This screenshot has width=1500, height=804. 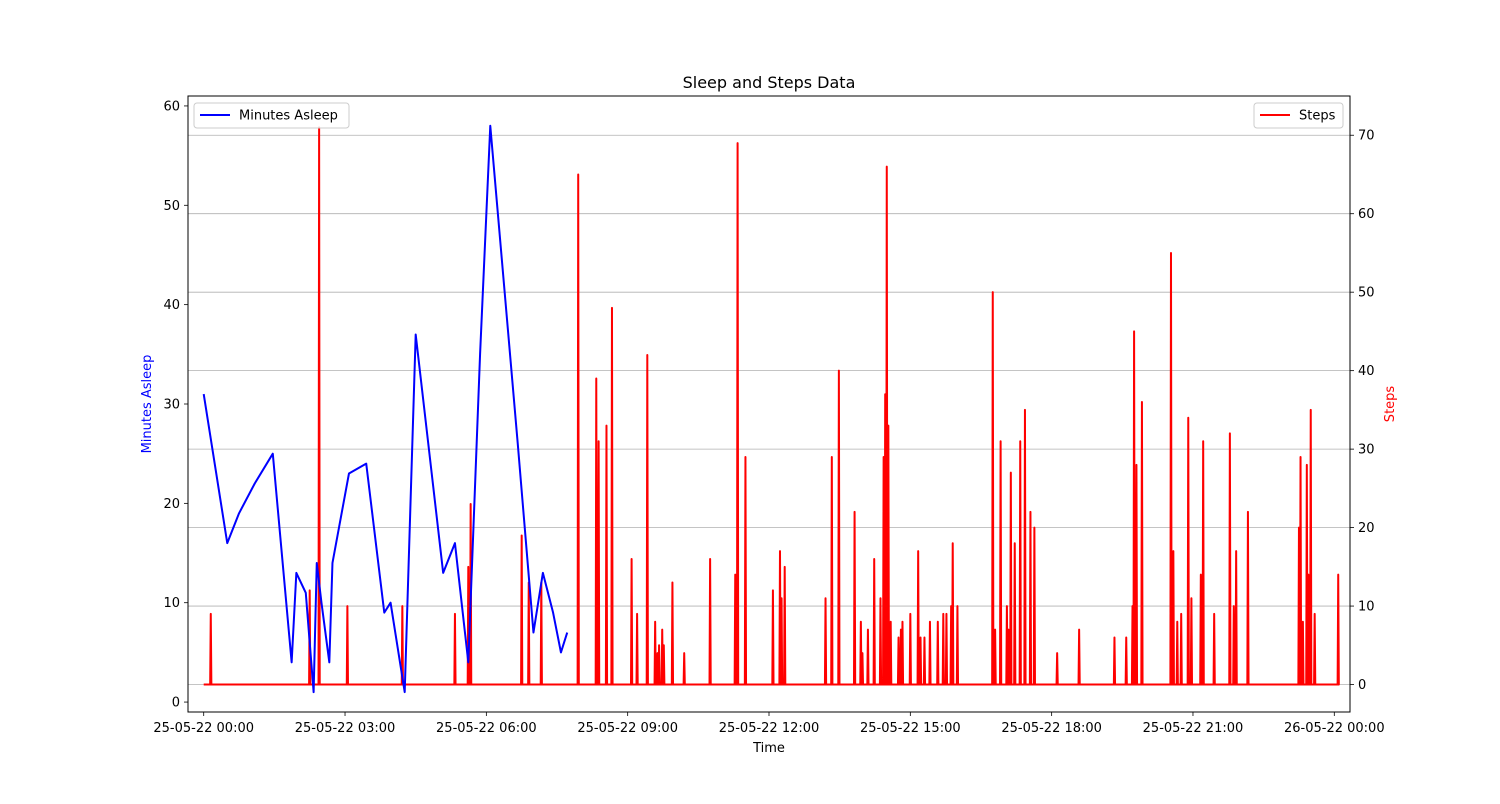 I want to click on y-axis-left-label: Minutes Asleep, so click(x=147, y=404).